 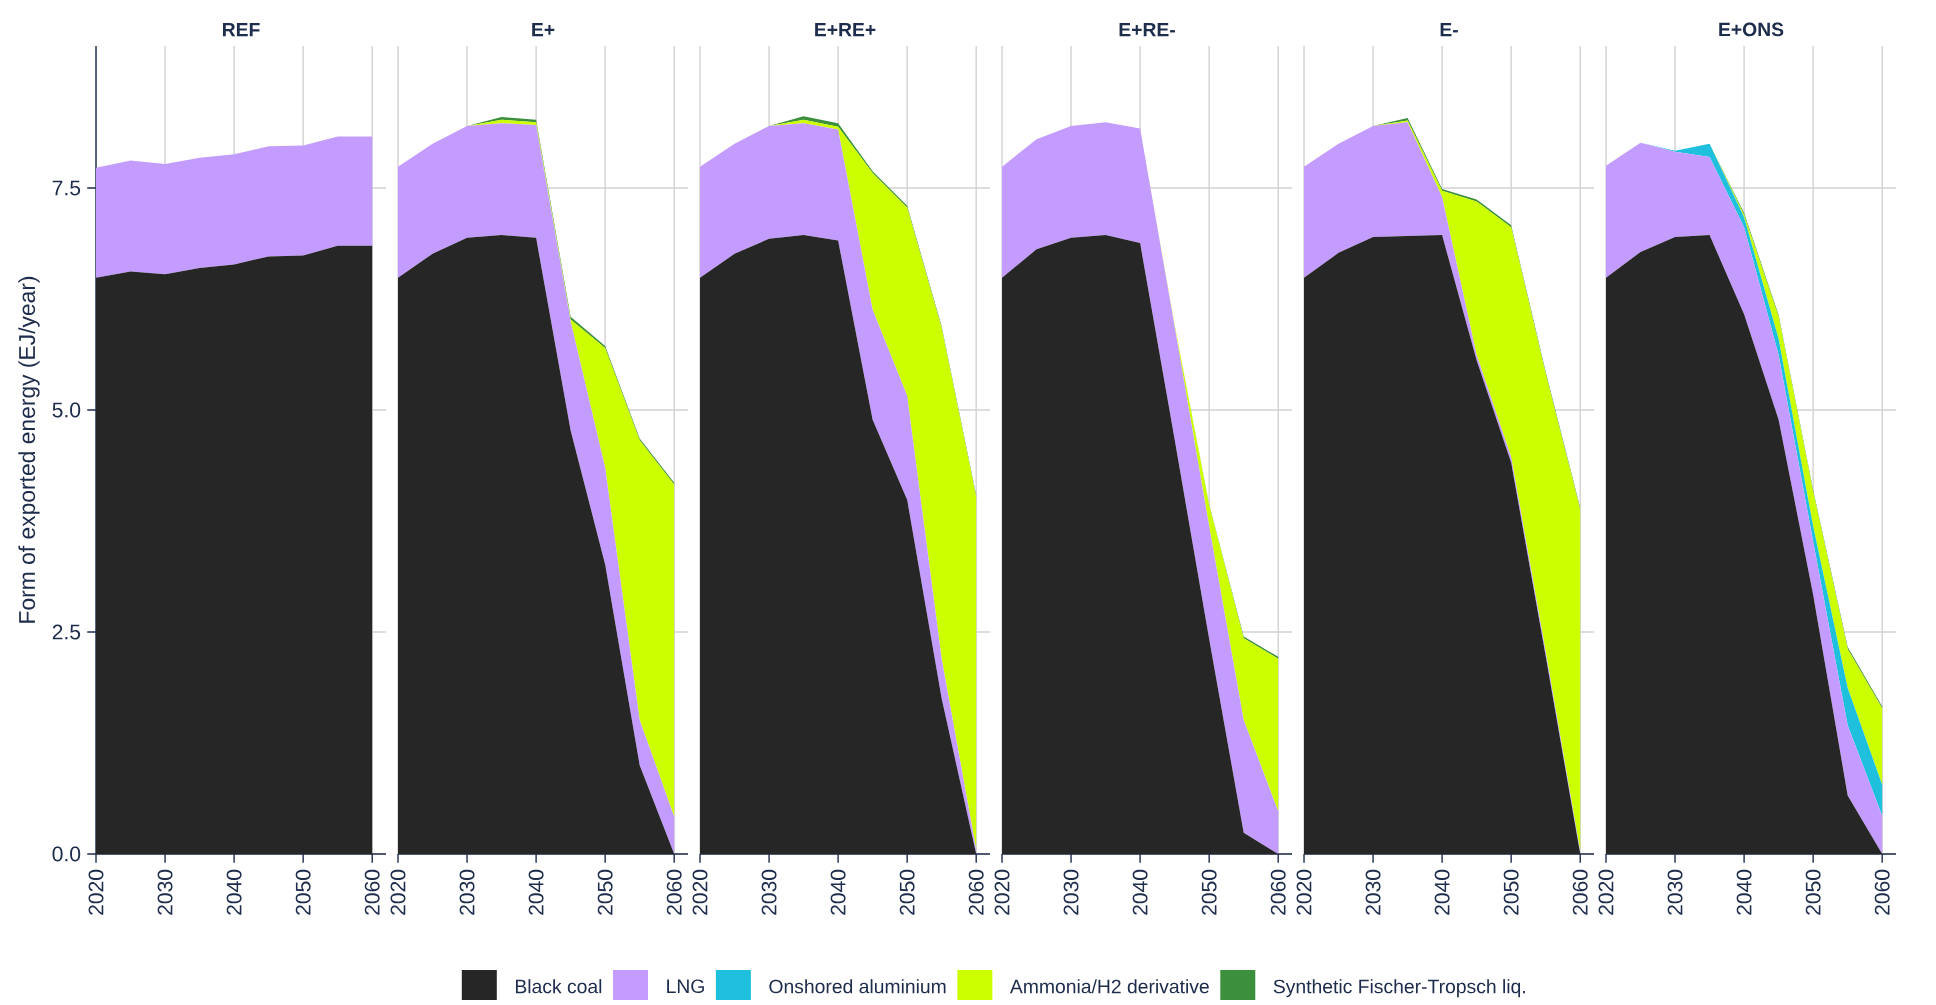 What do you see at coordinates (845, 29) in the screenshot?
I see `chart-title: E+RE+` at bounding box center [845, 29].